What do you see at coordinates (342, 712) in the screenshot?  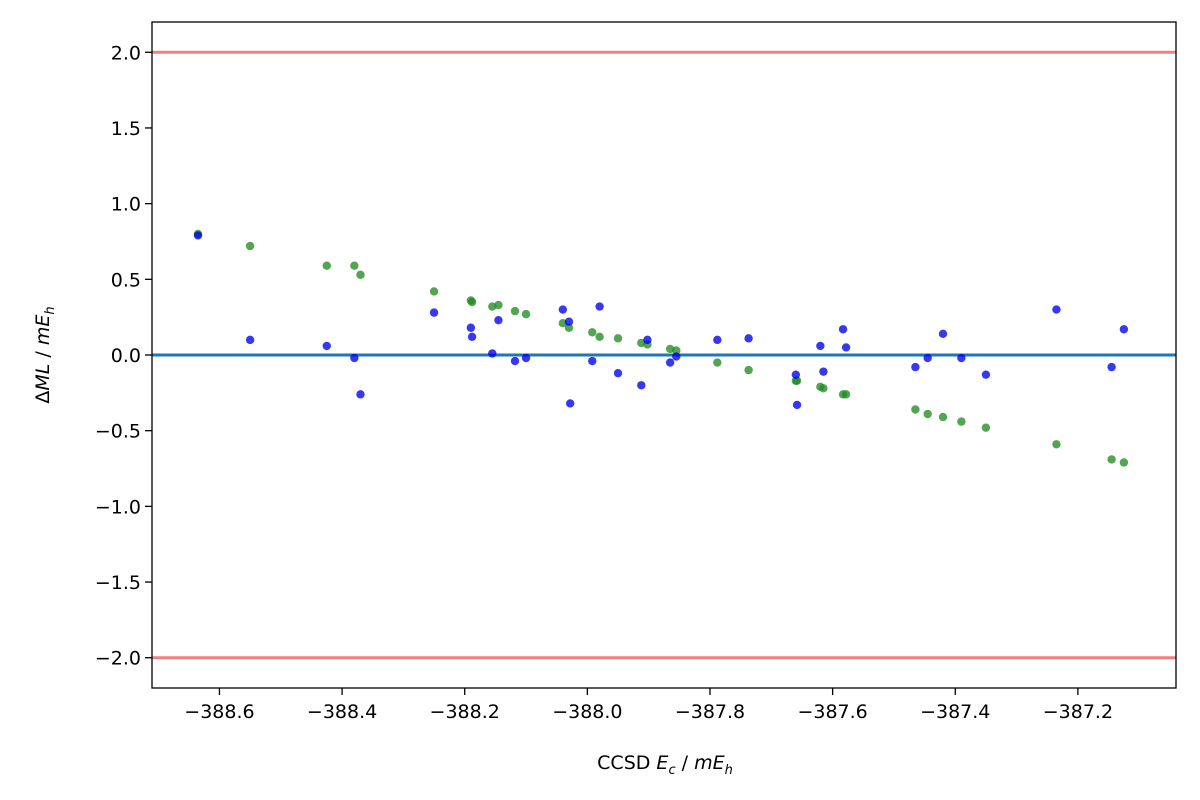 I see `x-tick-label: −388.4` at bounding box center [342, 712].